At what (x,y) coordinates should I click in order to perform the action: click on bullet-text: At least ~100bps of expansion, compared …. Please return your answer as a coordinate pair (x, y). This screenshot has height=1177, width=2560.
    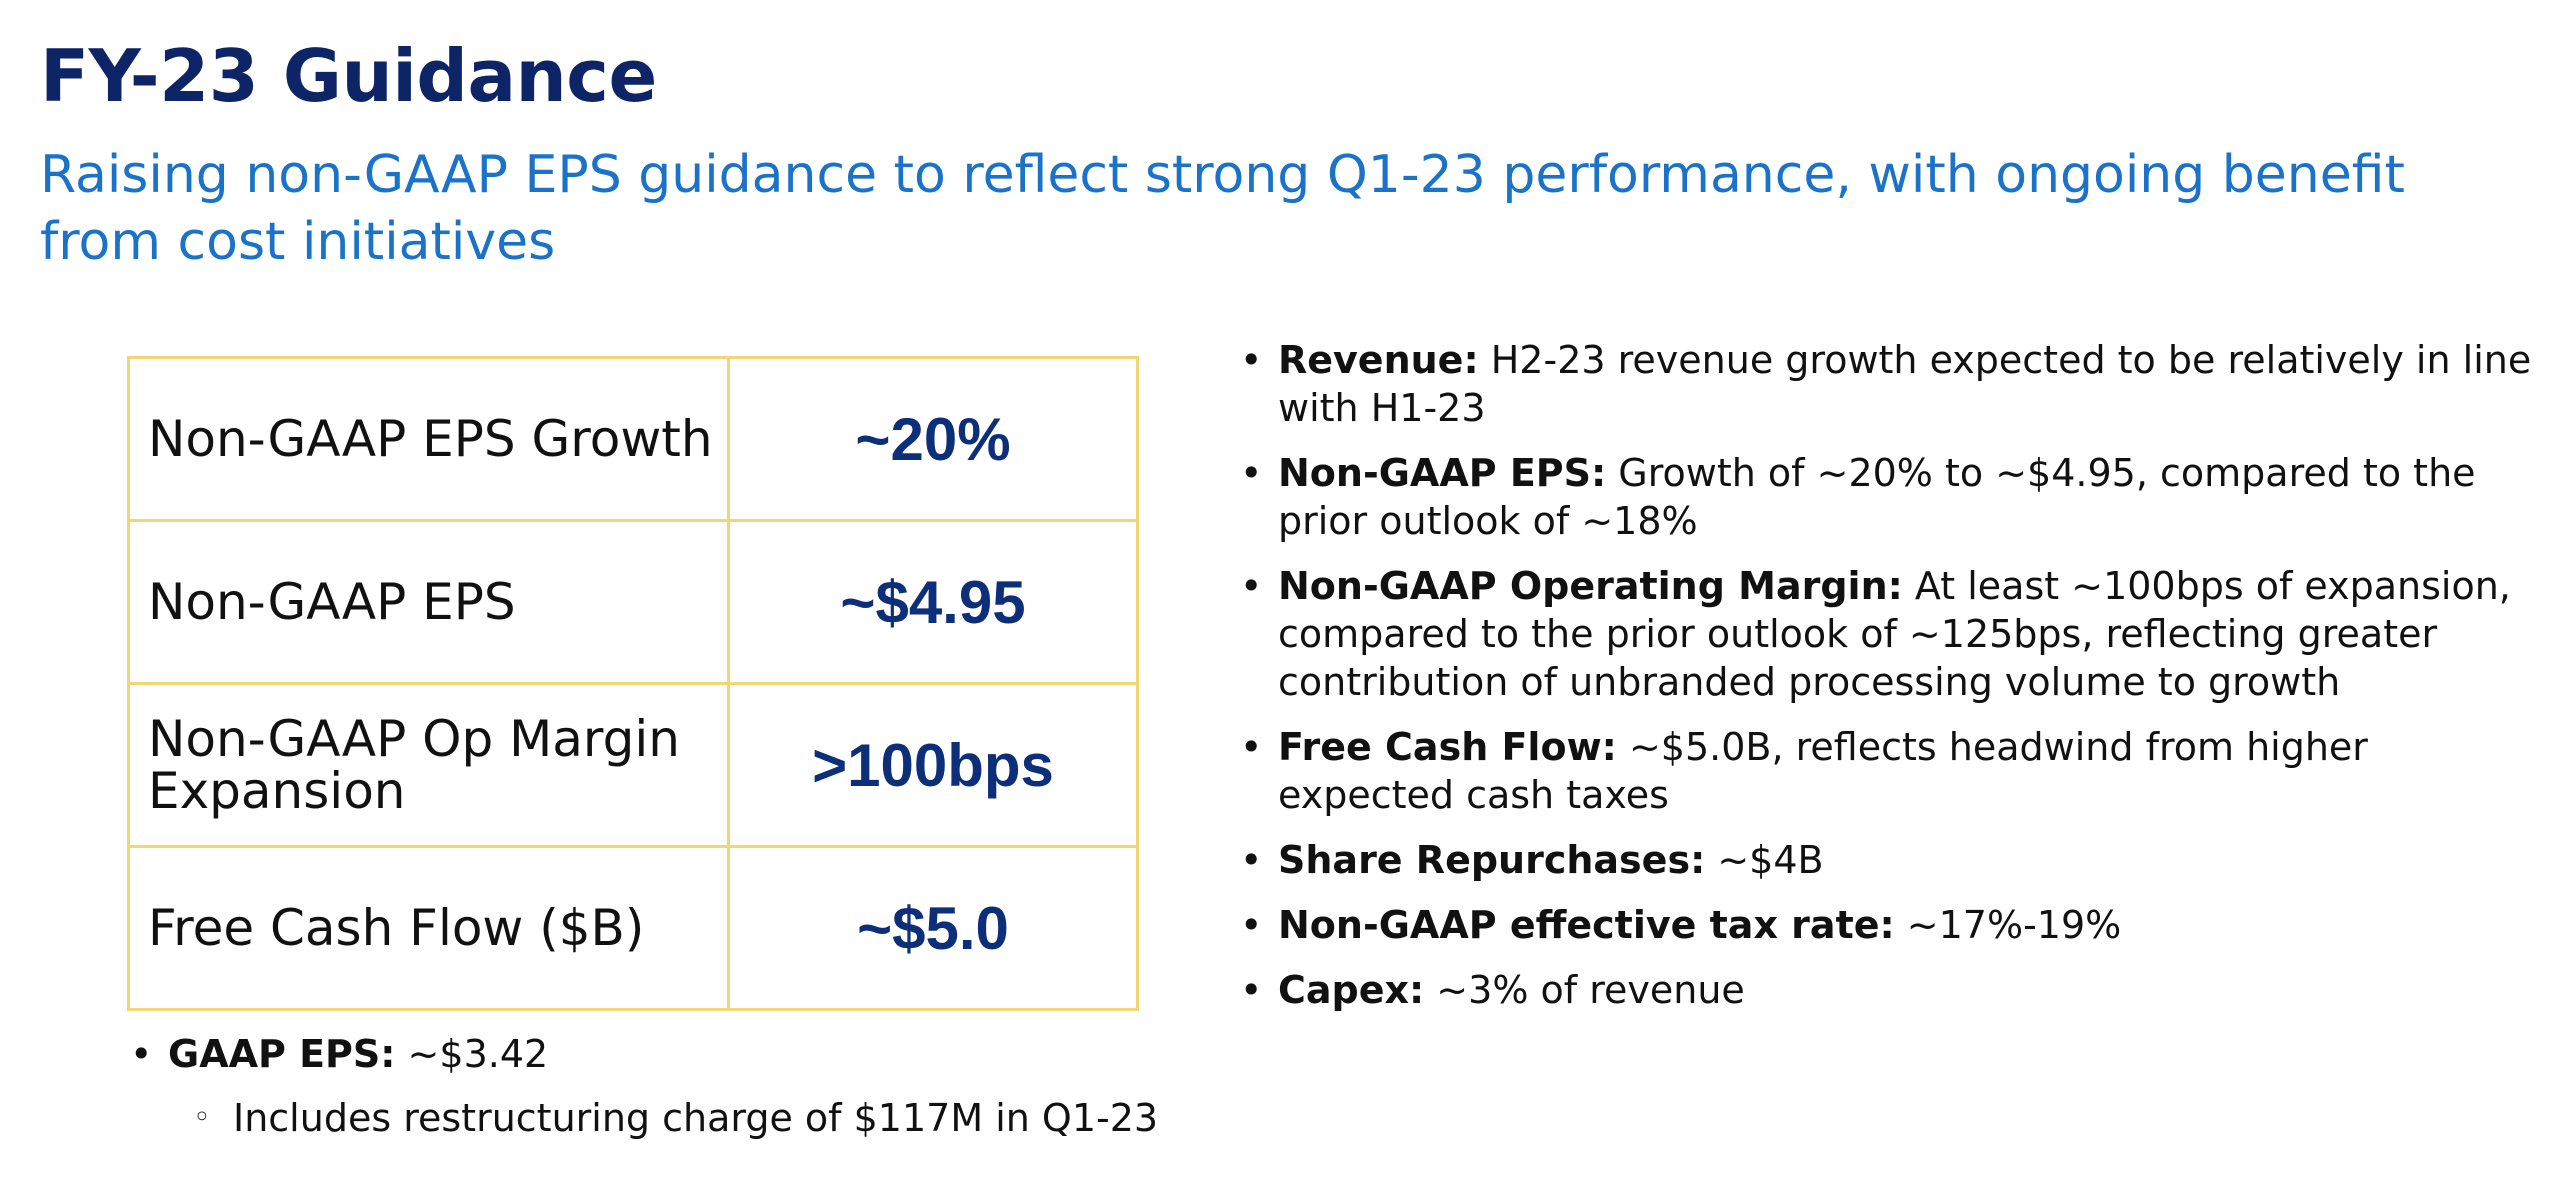
    Looking at the image, I should click on (1894, 634).